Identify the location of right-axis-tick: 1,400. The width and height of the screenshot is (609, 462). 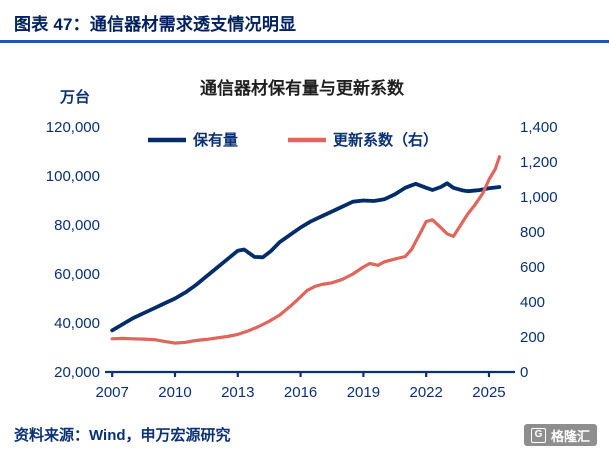
(539, 127).